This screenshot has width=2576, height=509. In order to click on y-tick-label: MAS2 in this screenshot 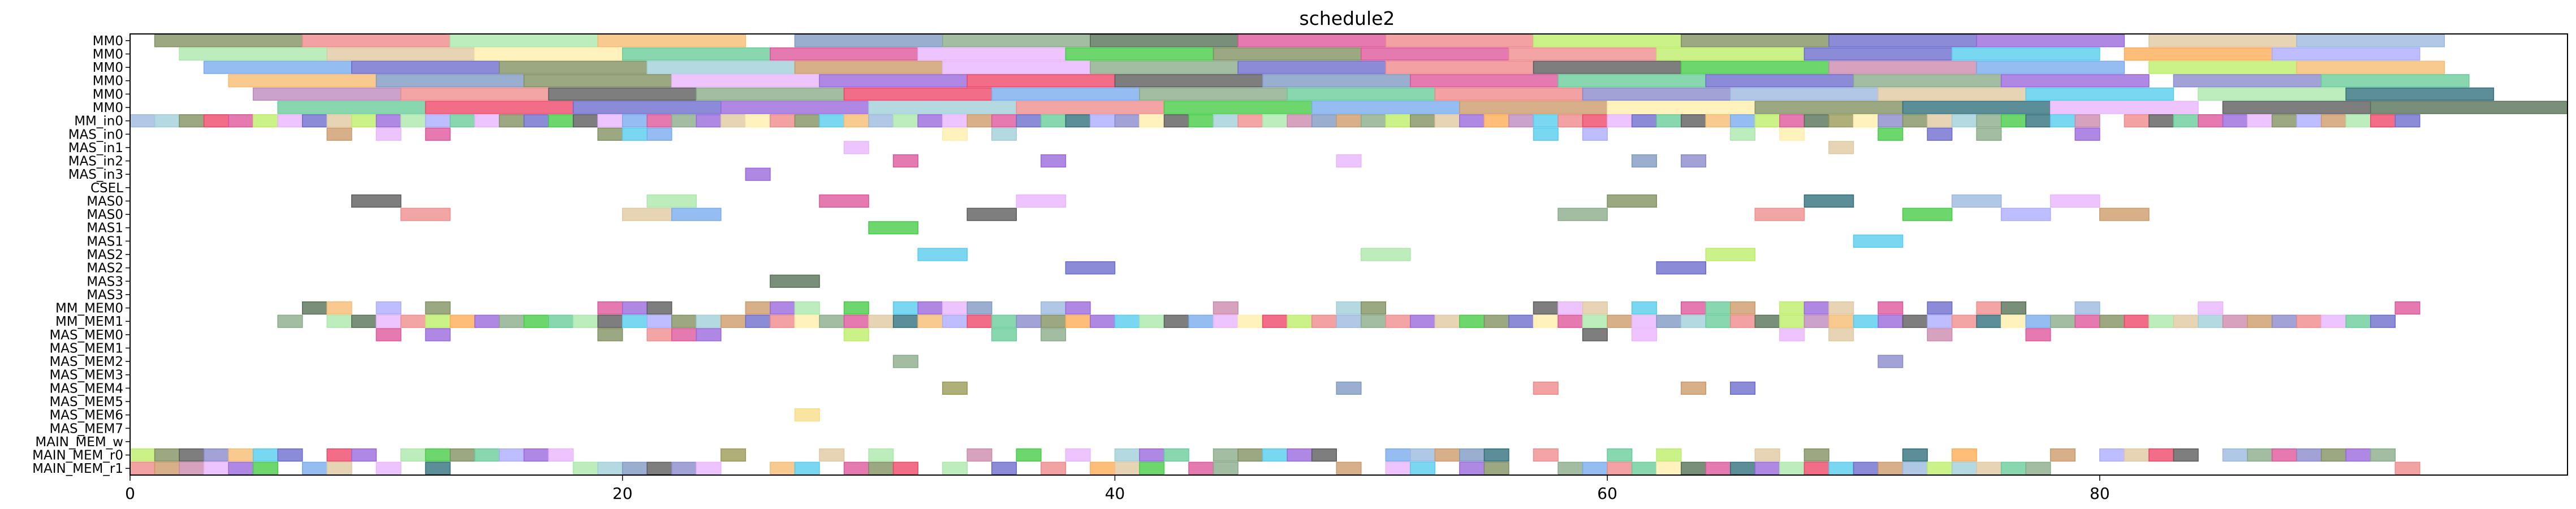, I will do `click(105, 268)`.